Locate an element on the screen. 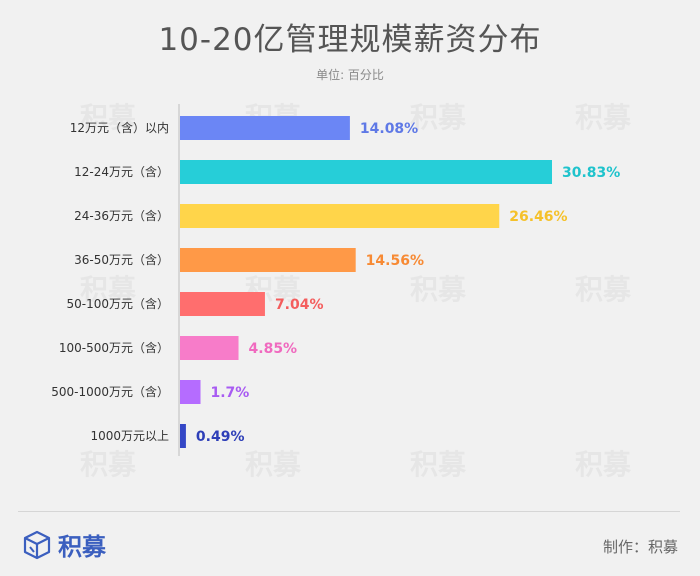 The image size is (700, 576). chart-title: 10-20亿管理规模薪资分布 is located at coordinates (350, 40).